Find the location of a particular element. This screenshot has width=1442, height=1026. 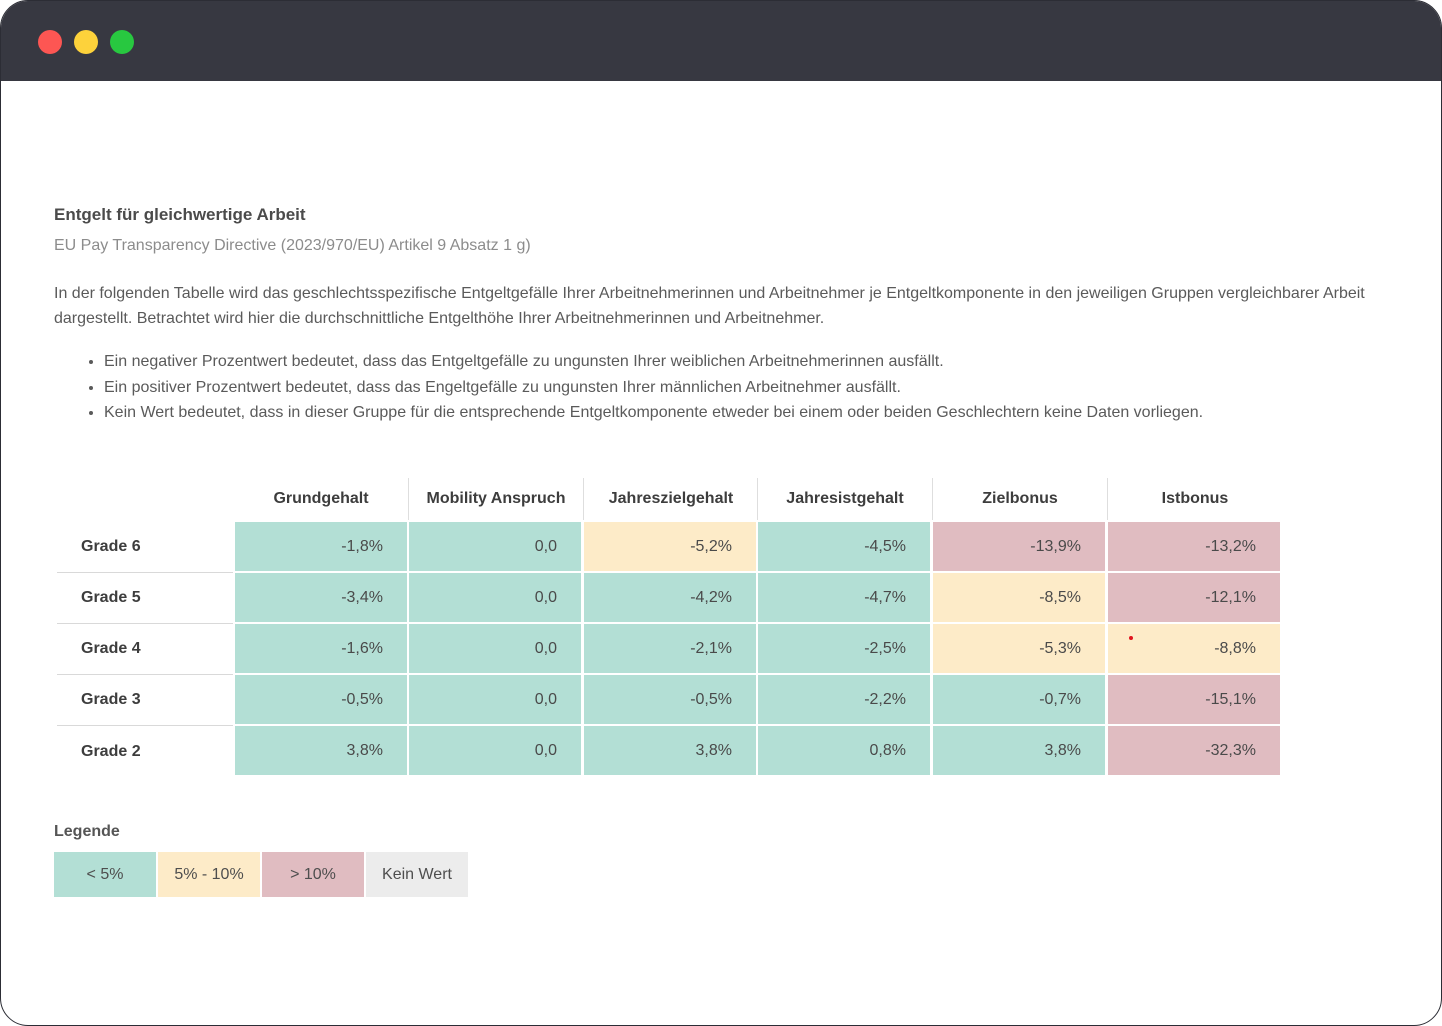

table-cell: 0,8% is located at coordinates (844, 750).